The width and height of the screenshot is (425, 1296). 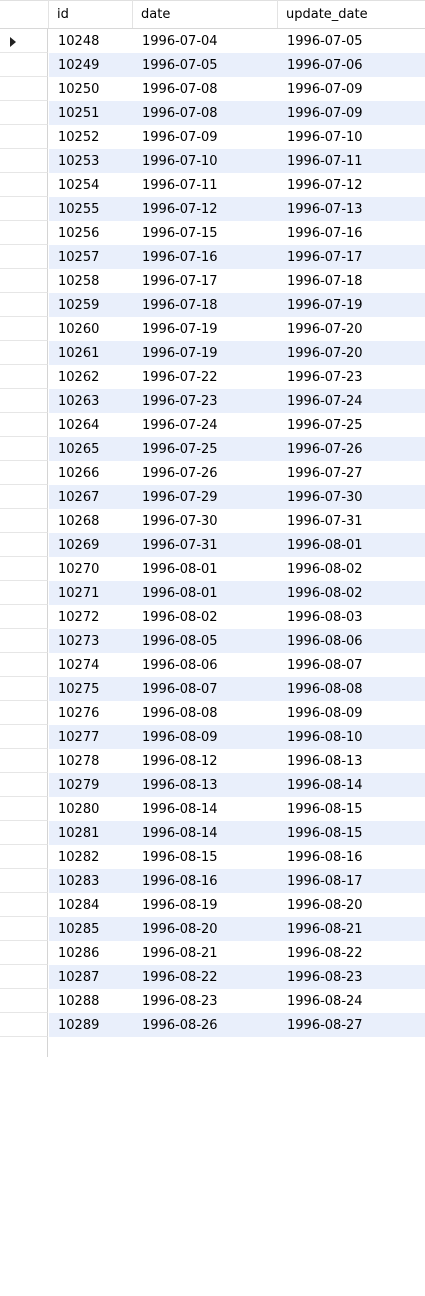 I want to click on cell-update-date: 1996-07-26, so click(x=325, y=449).